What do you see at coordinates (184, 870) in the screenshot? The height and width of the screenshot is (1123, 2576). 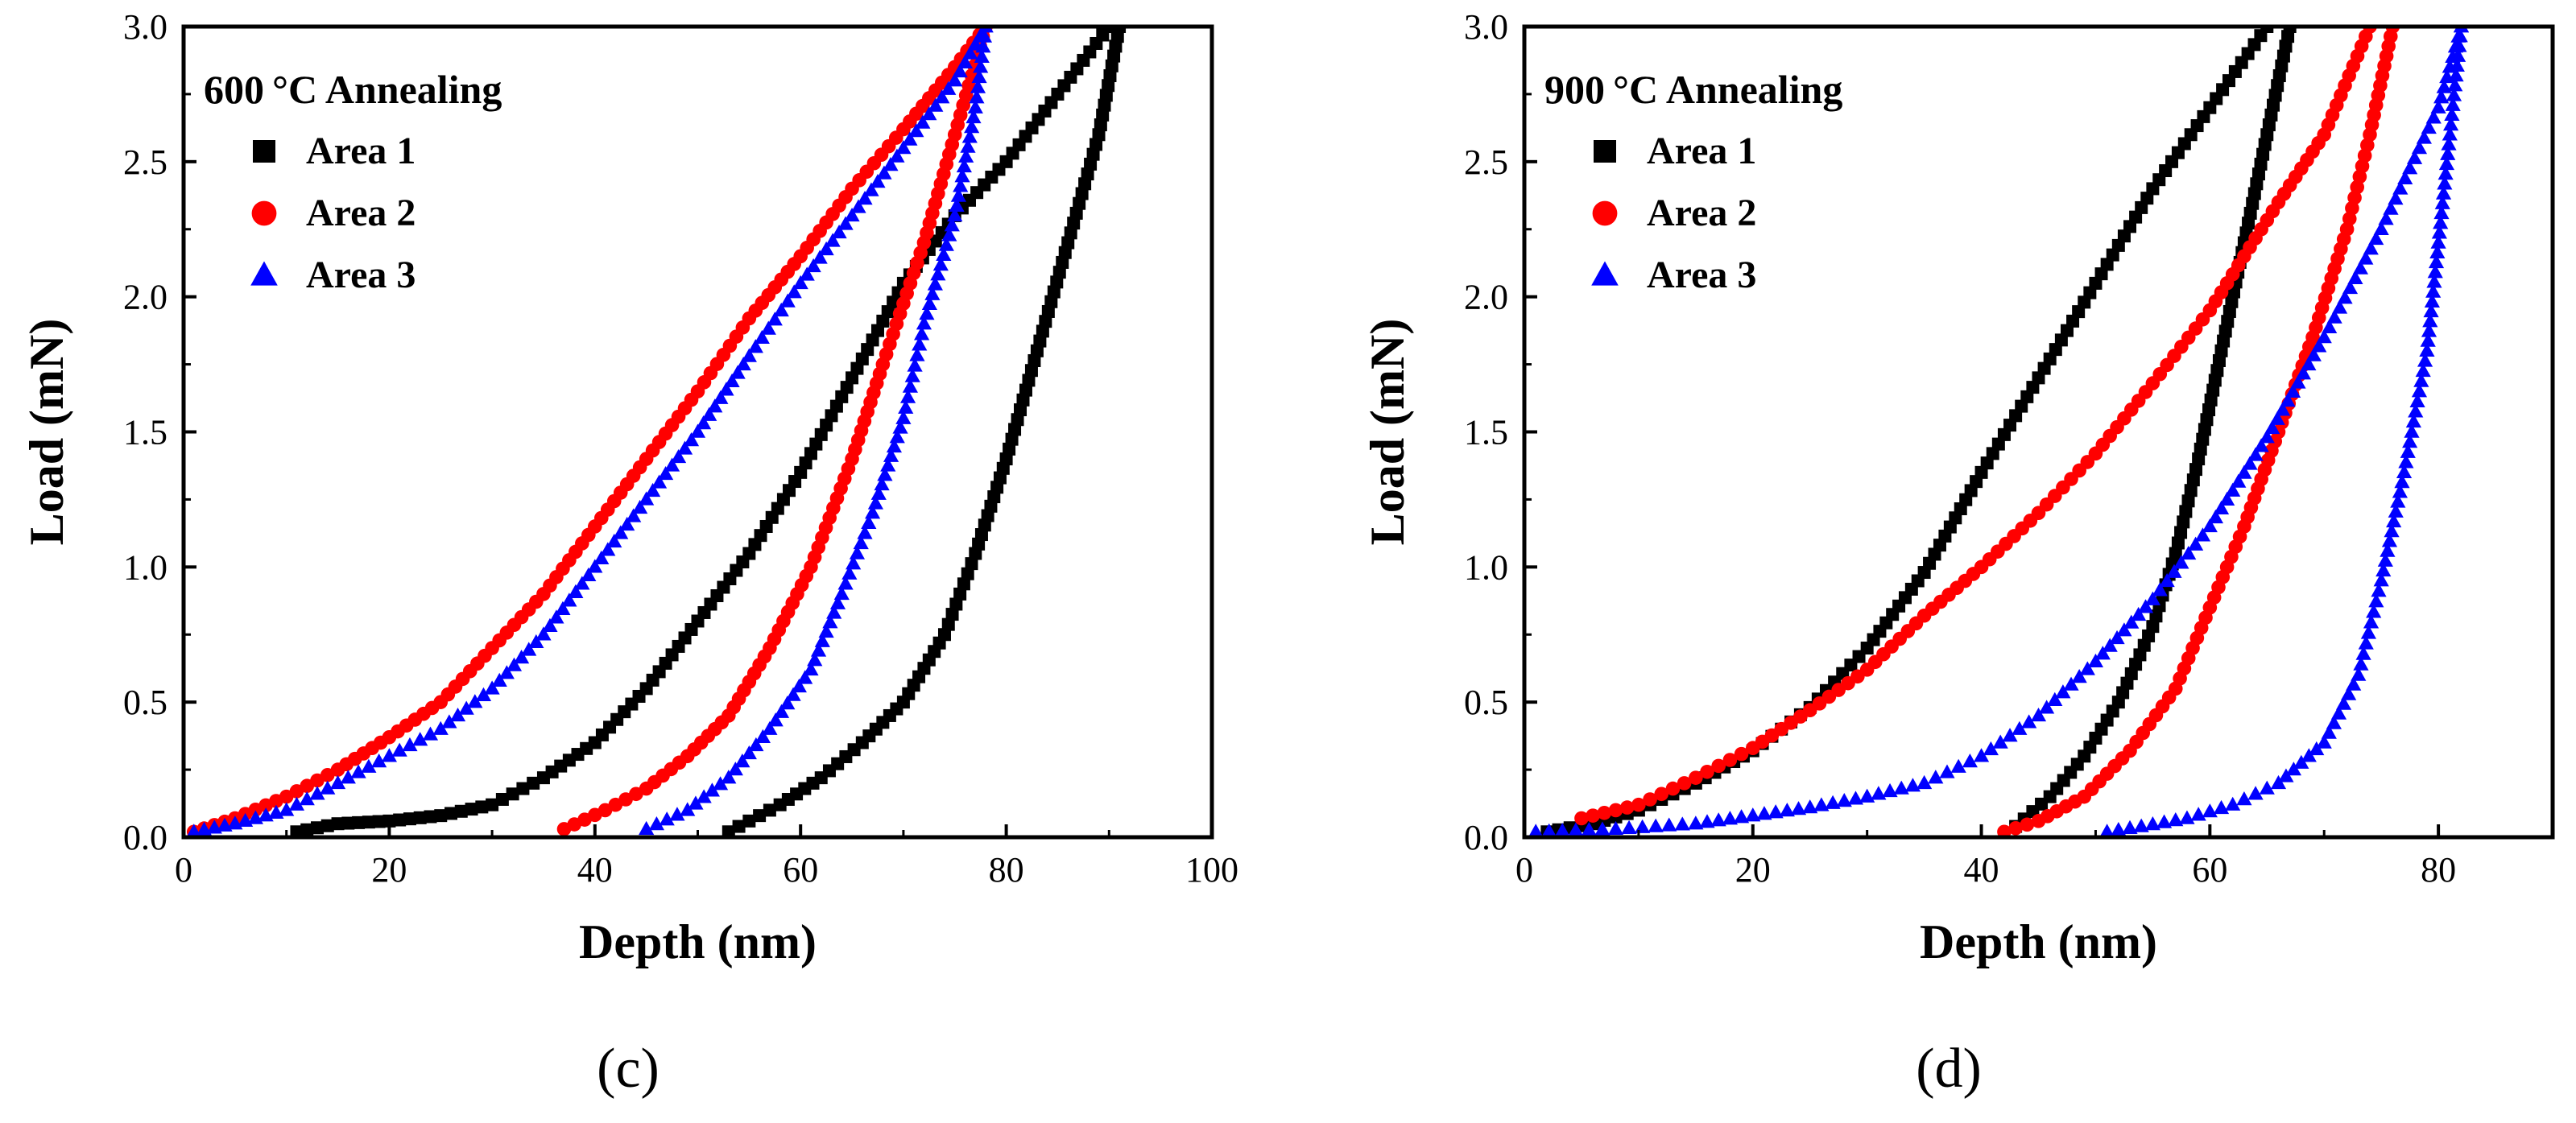 I see `x-tick-label: 0` at bounding box center [184, 870].